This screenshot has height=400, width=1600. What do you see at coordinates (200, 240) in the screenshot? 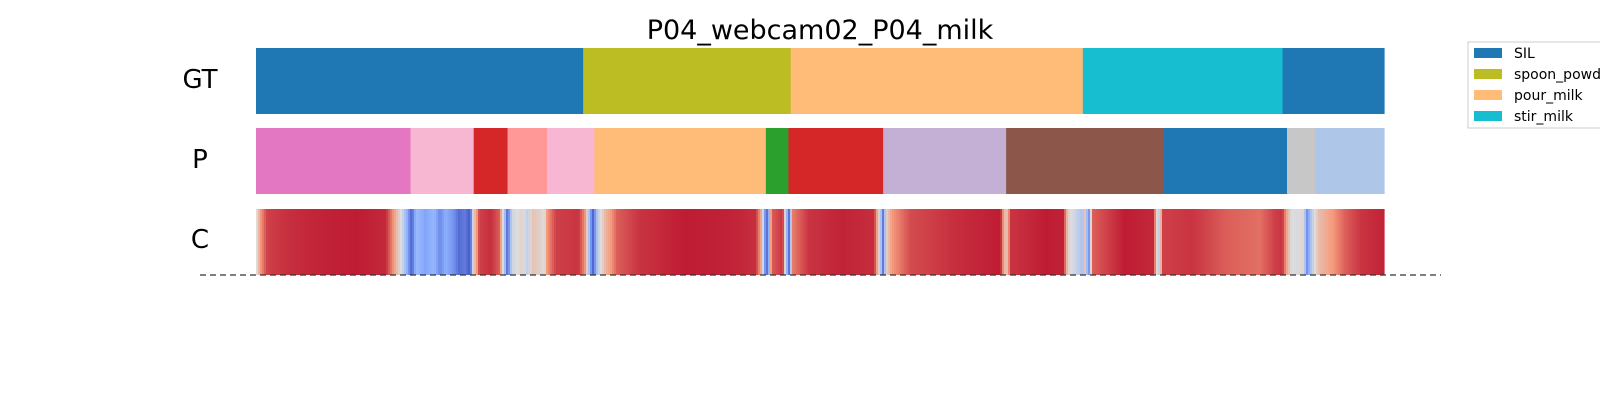
I see `row-label-c: C` at bounding box center [200, 240].